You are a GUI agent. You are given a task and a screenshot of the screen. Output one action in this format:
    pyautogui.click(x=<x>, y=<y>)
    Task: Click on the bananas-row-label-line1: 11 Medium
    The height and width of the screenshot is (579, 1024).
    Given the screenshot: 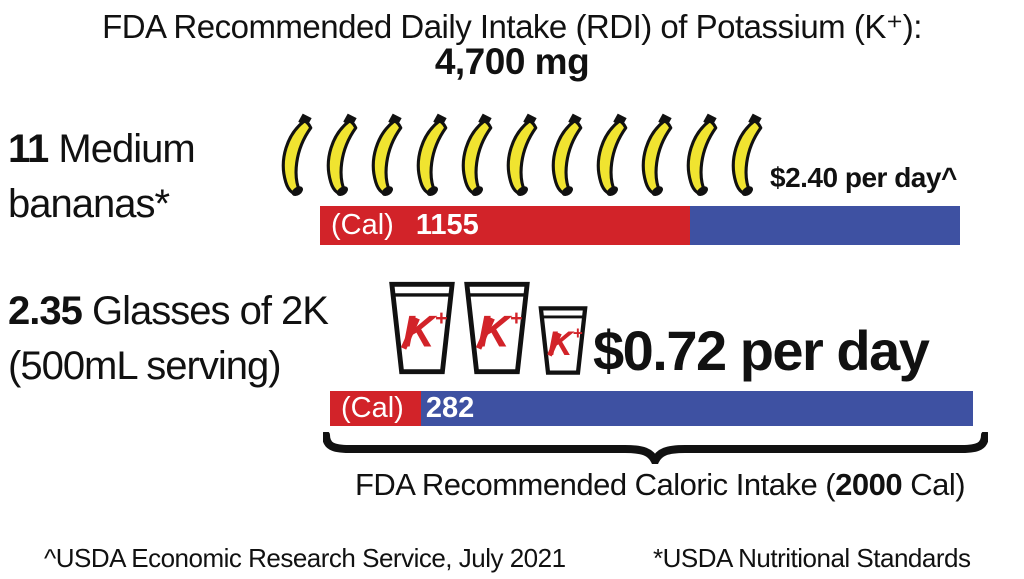 What is the action you would take?
    pyautogui.click(x=102, y=149)
    